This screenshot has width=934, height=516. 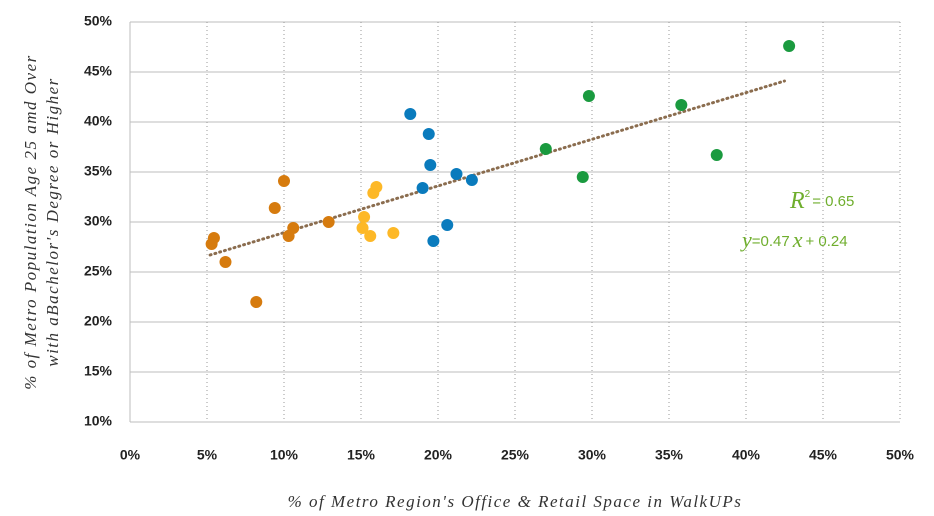 What do you see at coordinates (207, 455) in the screenshot?
I see `x-tick-label: 5%` at bounding box center [207, 455].